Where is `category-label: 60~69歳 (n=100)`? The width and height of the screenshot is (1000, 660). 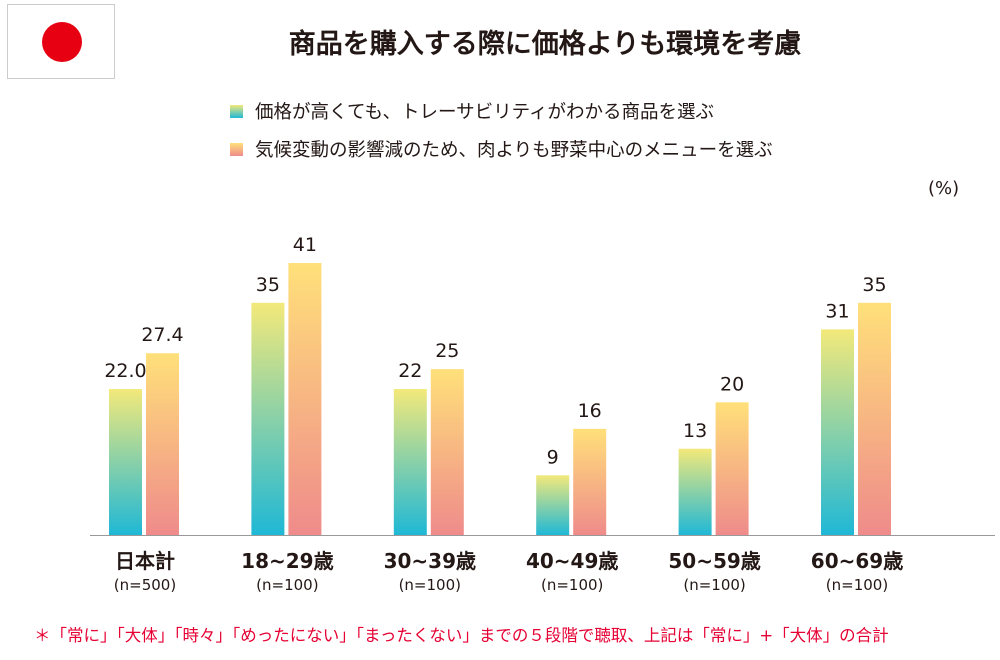
category-label: 60~69歳 (n=100) is located at coordinates (857, 569).